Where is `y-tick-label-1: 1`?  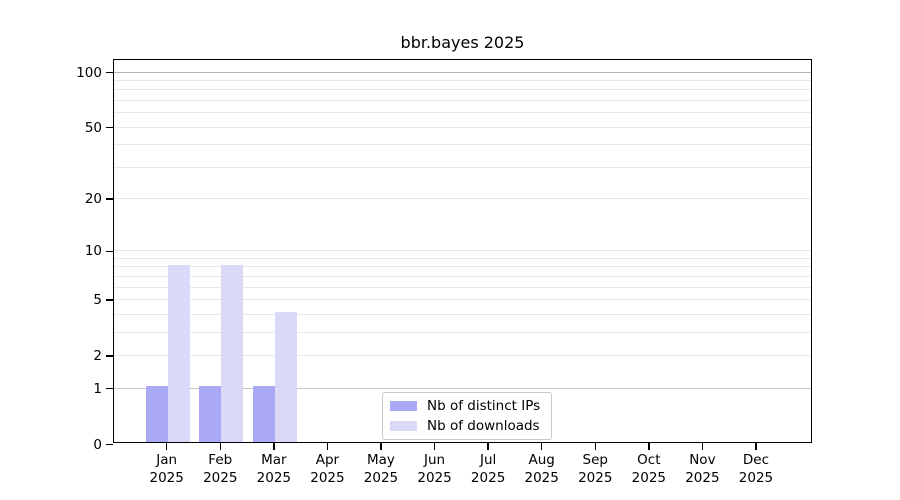 y-tick-label-1: 1 is located at coordinates (97, 388).